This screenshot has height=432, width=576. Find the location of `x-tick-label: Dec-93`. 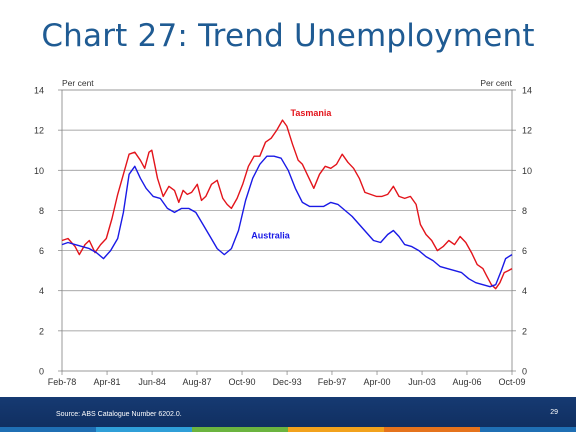

x-tick-label: Dec-93 is located at coordinates (287, 382).